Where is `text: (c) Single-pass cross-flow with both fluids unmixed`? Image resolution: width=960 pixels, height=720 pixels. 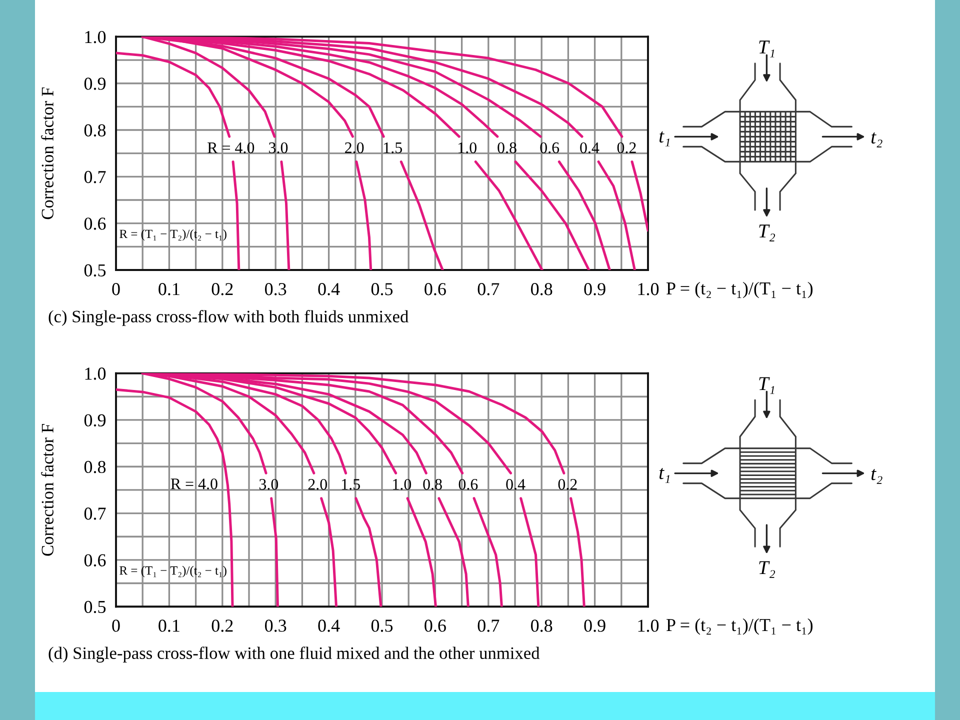 text: (c) Single-pass cross-flow with both fluids unmixed is located at coordinates (228, 318).